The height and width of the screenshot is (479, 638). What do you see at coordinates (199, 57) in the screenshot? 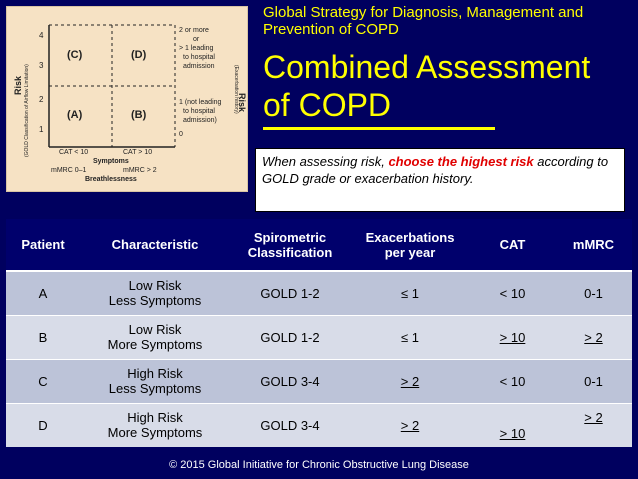
I see `grid-right-top-4: to hospital` at bounding box center [199, 57].